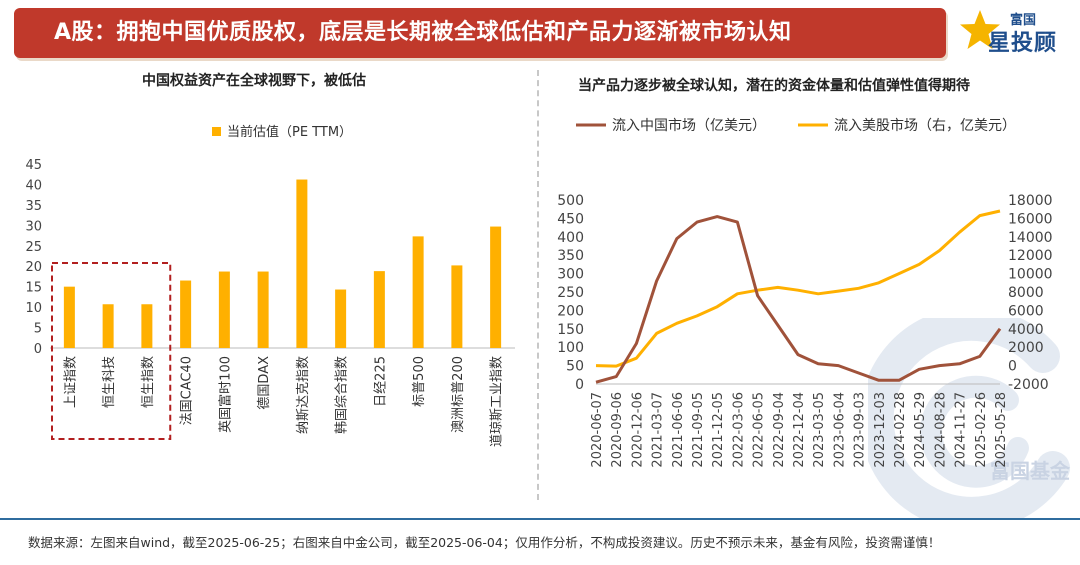 This screenshot has width=1080, height=565. What do you see at coordinates (689, 125) in the screenshot?
I see `legend-china-label: 流入中国市场（亿美元）` at bounding box center [689, 125].